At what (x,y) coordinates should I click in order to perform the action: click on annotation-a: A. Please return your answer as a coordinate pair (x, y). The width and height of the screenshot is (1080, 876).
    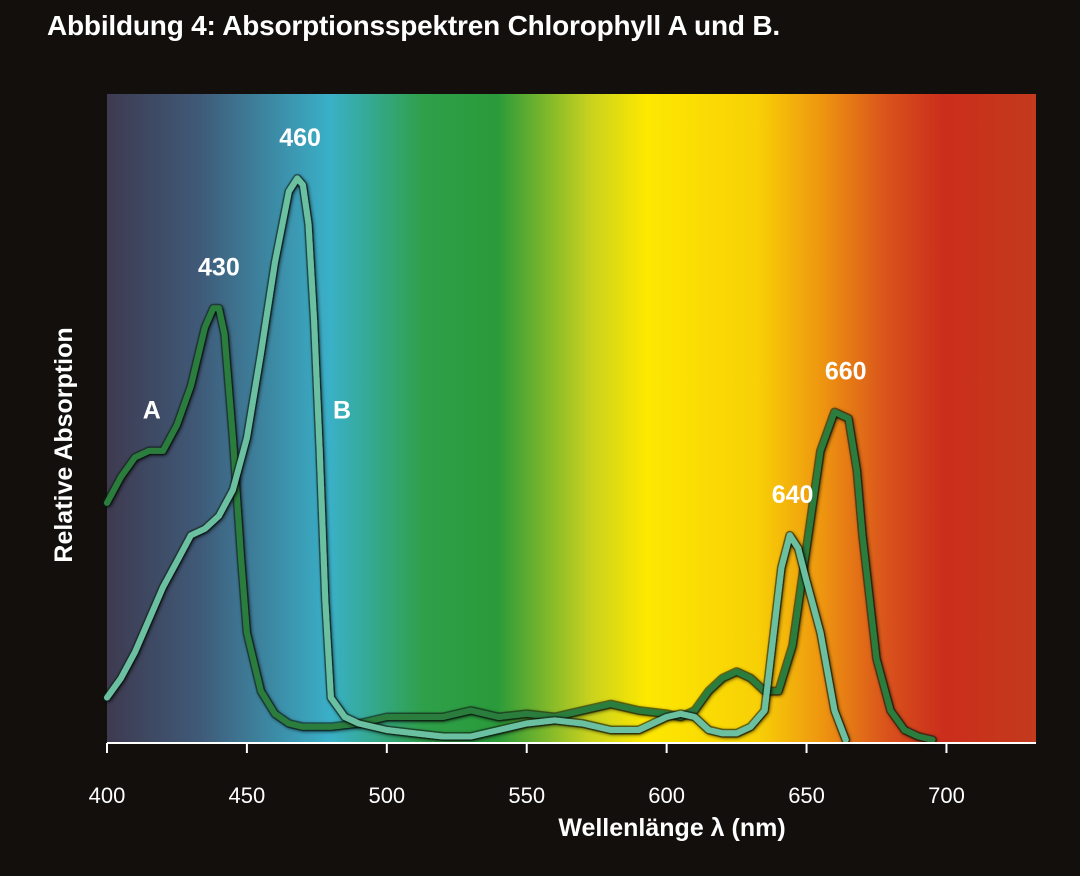
    Looking at the image, I should click on (152, 411).